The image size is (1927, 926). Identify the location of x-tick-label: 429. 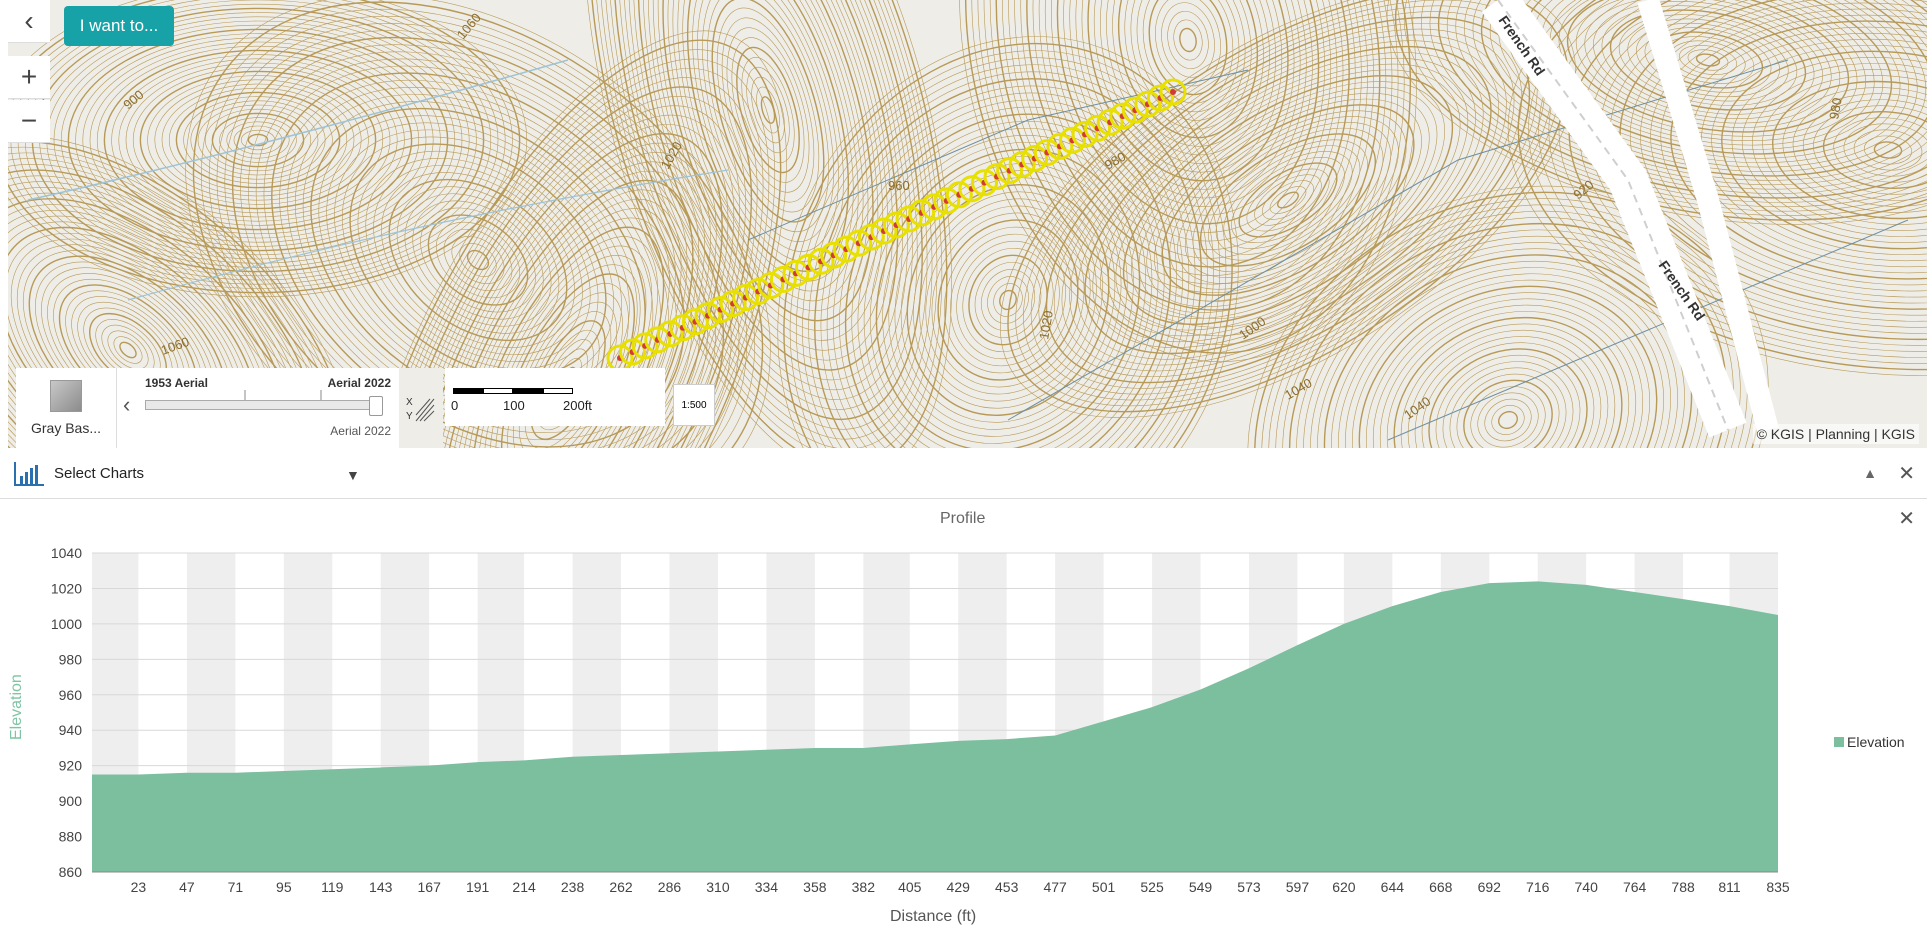
(959, 887).